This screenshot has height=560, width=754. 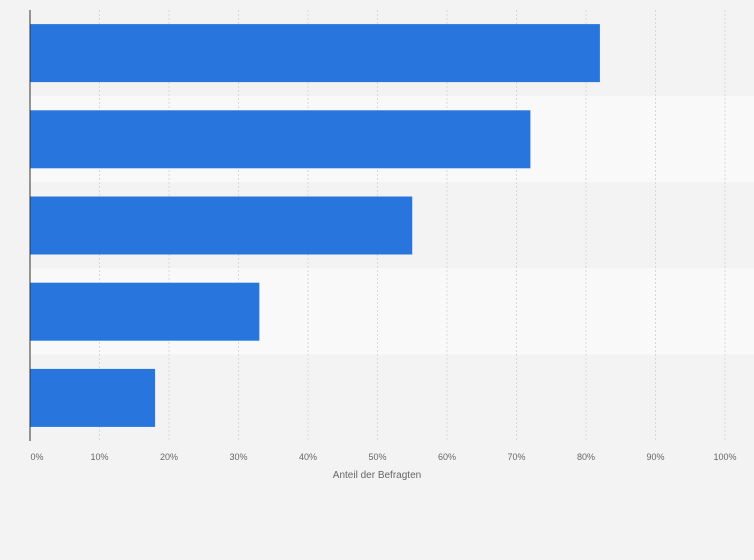 I want to click on x-tick-label: 30%, so click(x=238, y=457).